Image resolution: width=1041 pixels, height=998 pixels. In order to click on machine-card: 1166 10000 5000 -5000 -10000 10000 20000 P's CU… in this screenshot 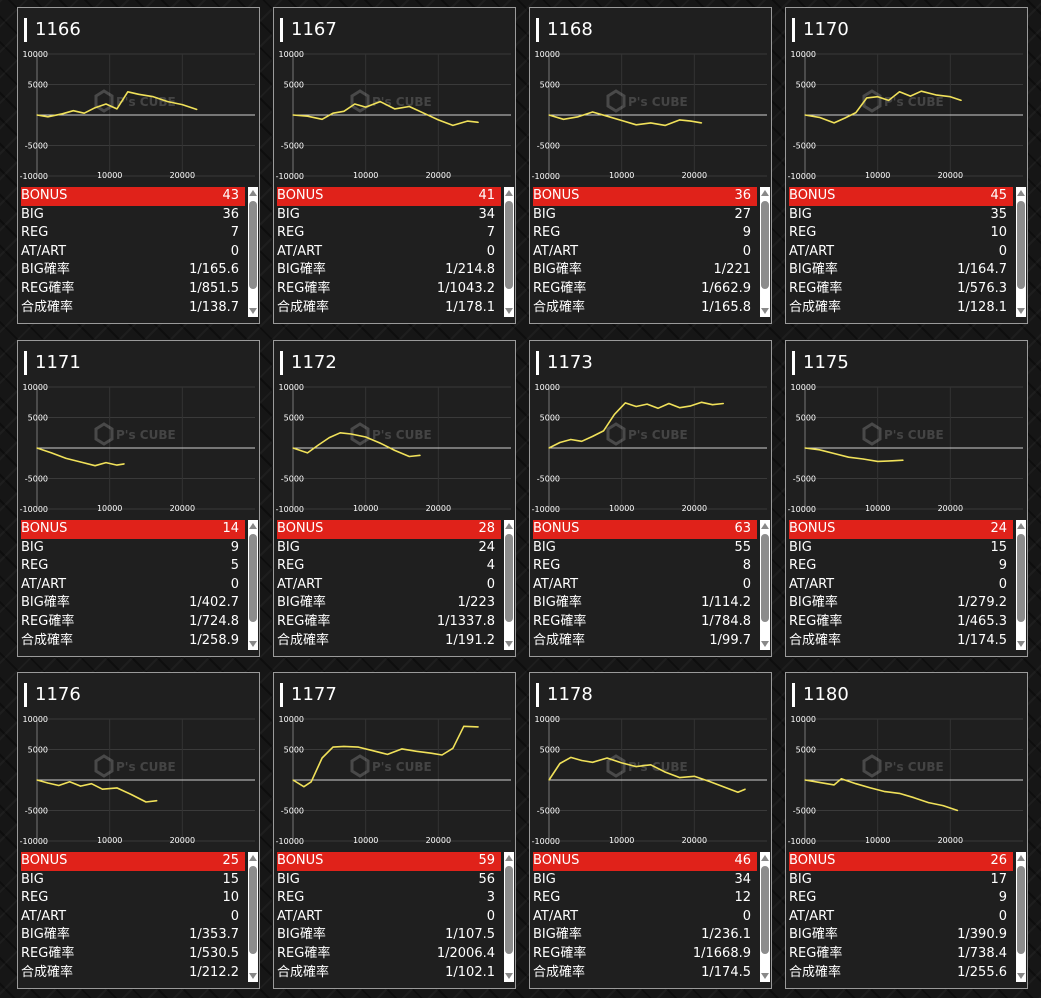, I will do `click(138, 165)`.